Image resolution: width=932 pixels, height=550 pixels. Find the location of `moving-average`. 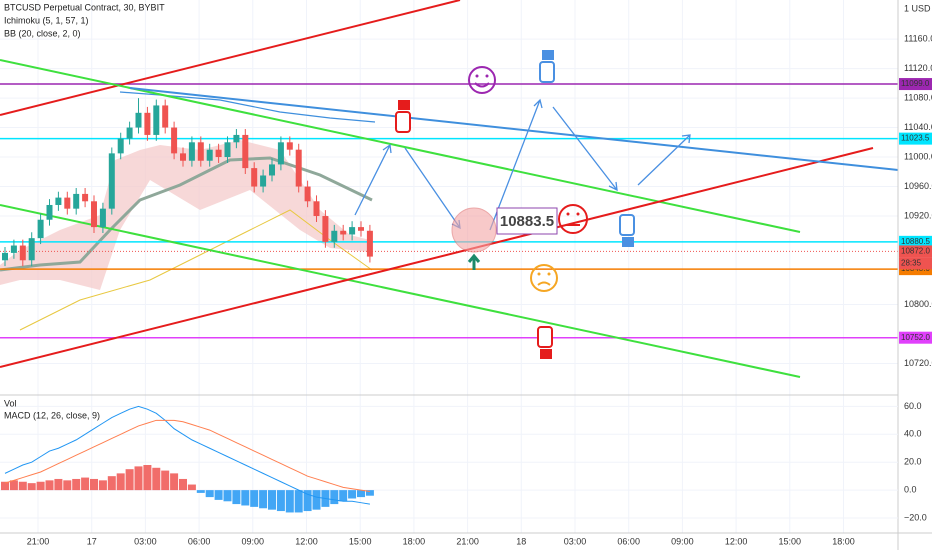

moving-average is located at coordinates (186, 214).